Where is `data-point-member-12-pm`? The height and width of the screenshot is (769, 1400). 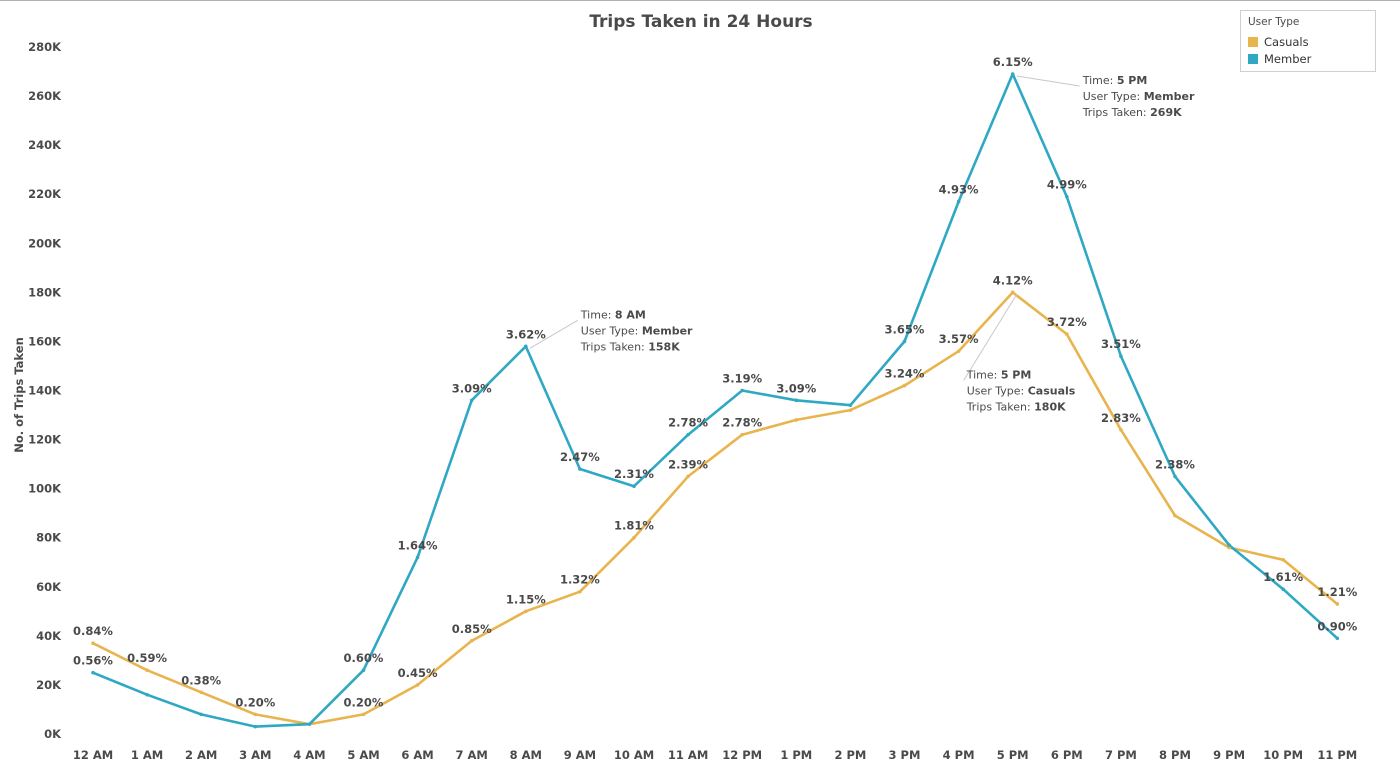 data-point-member-12-pm is located at coordinates (742, 390).